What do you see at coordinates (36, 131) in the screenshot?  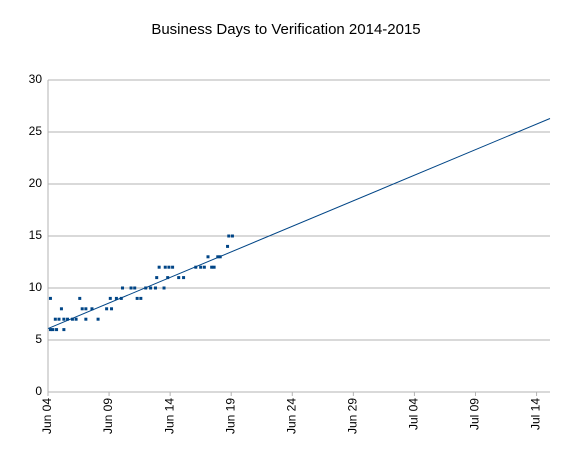 I see `y-tick-label: 25` at bounding box center [36, 131].